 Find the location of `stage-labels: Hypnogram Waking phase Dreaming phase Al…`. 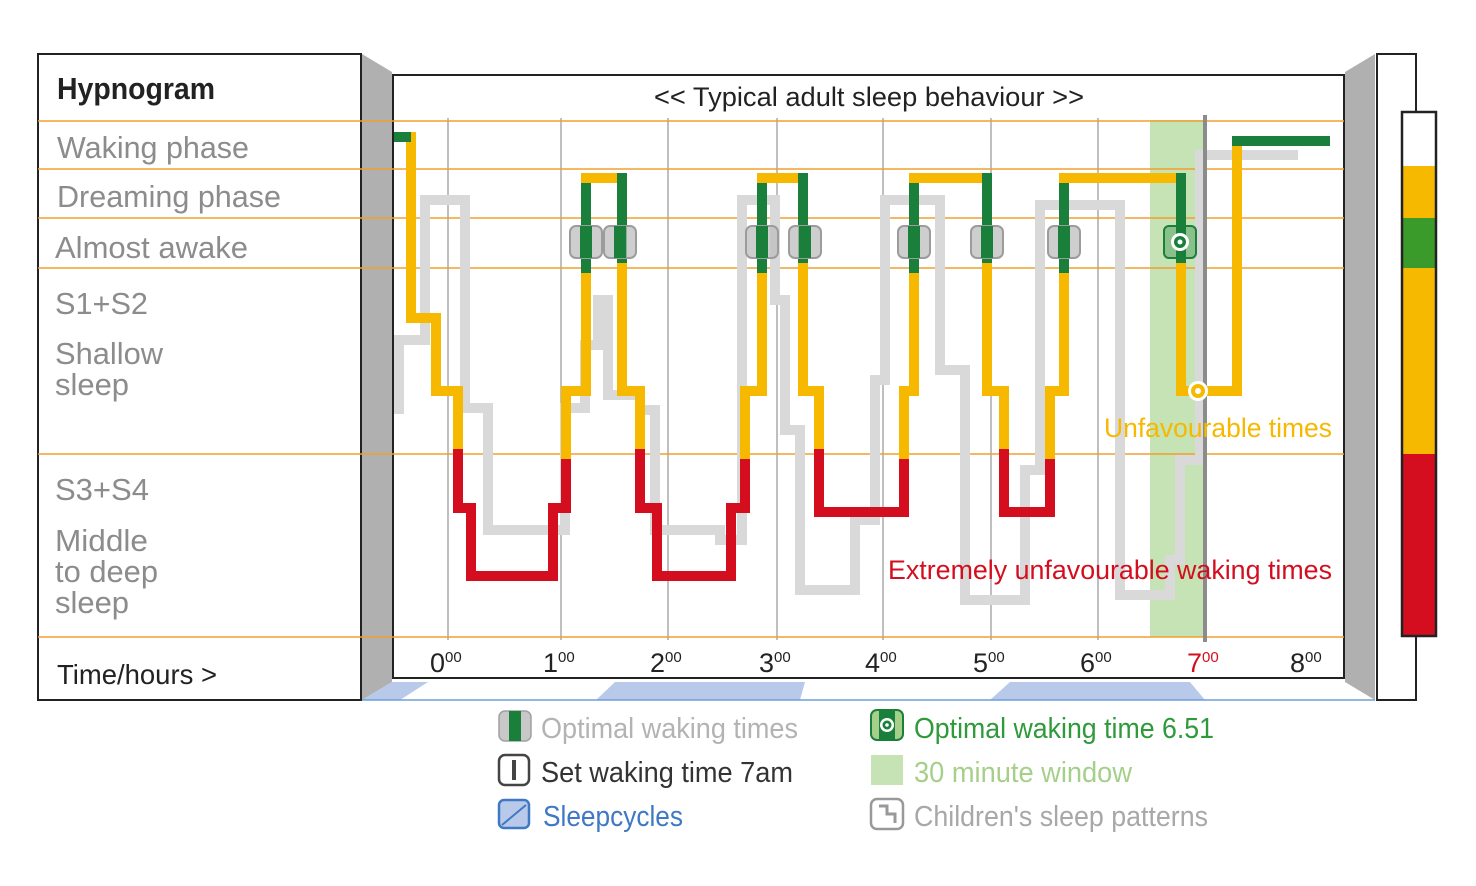

stage-labels: Hypnogram Waking phase Dreaming phase Al… is located at coordinates (168, 380).